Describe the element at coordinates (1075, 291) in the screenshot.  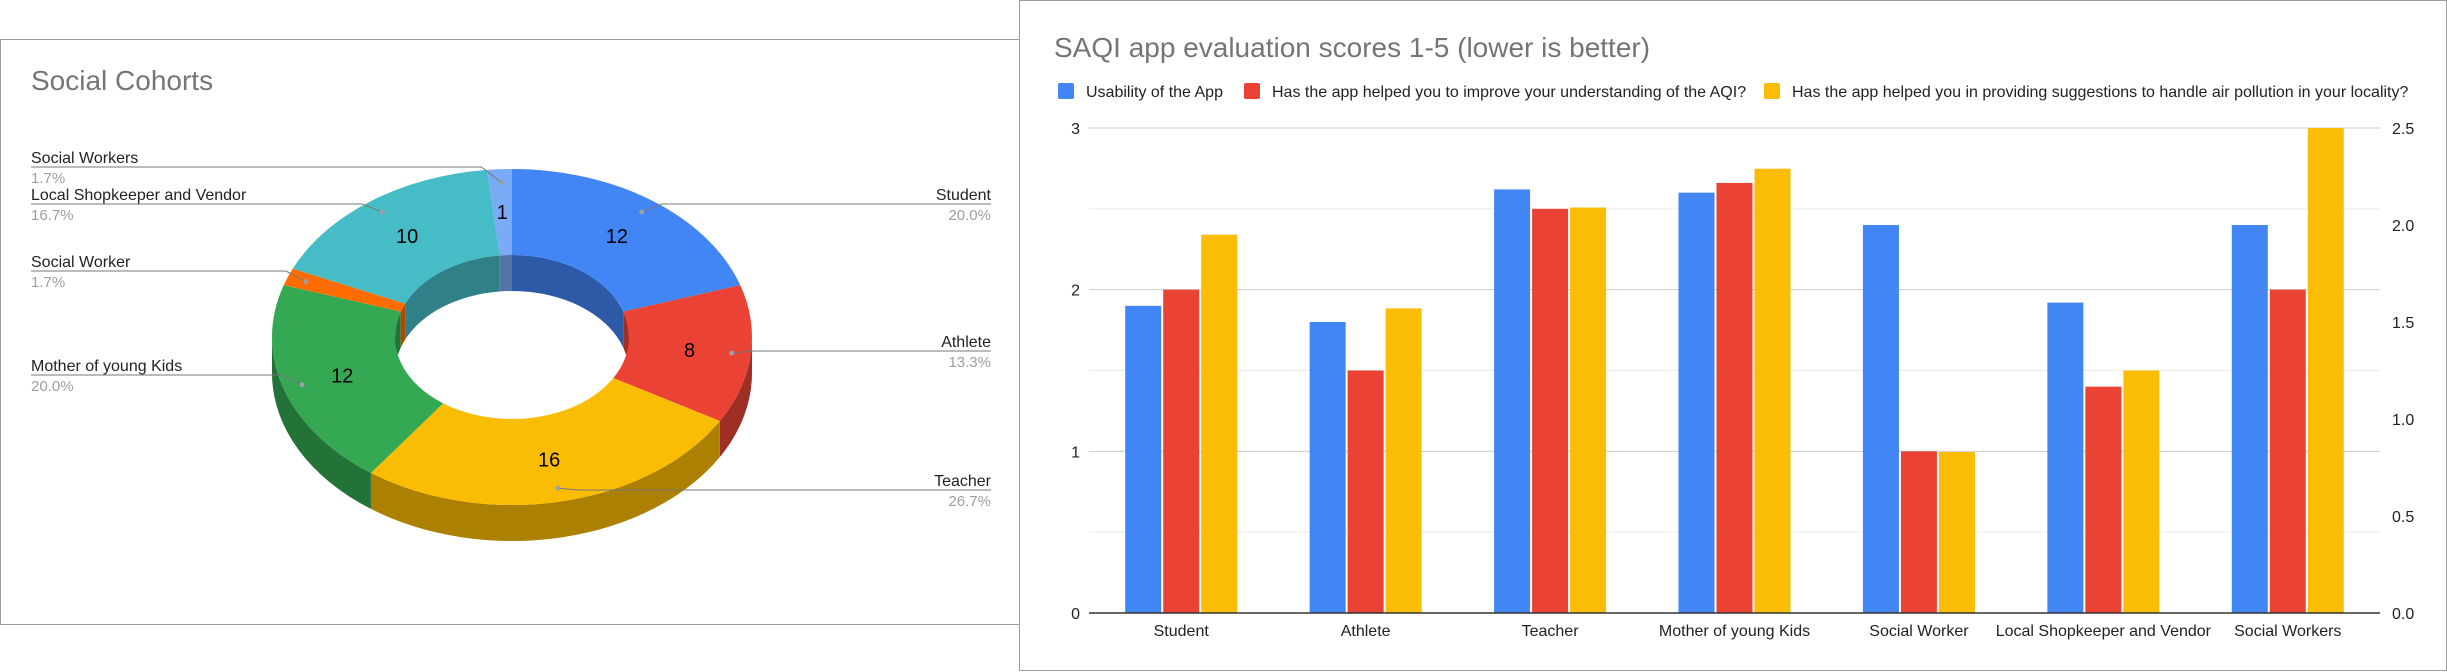
I see `y-left-tick-label: 2` at that location.